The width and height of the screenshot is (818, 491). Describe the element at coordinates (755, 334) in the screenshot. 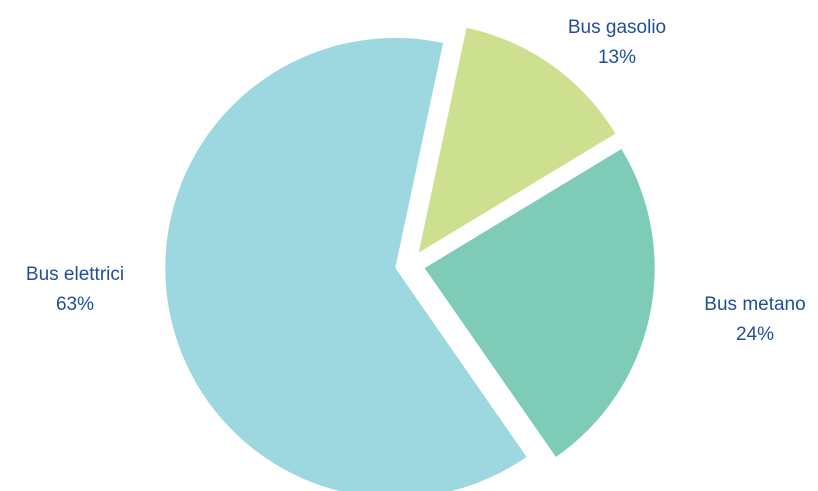

I see `slice-value-label: 24%` at that location.